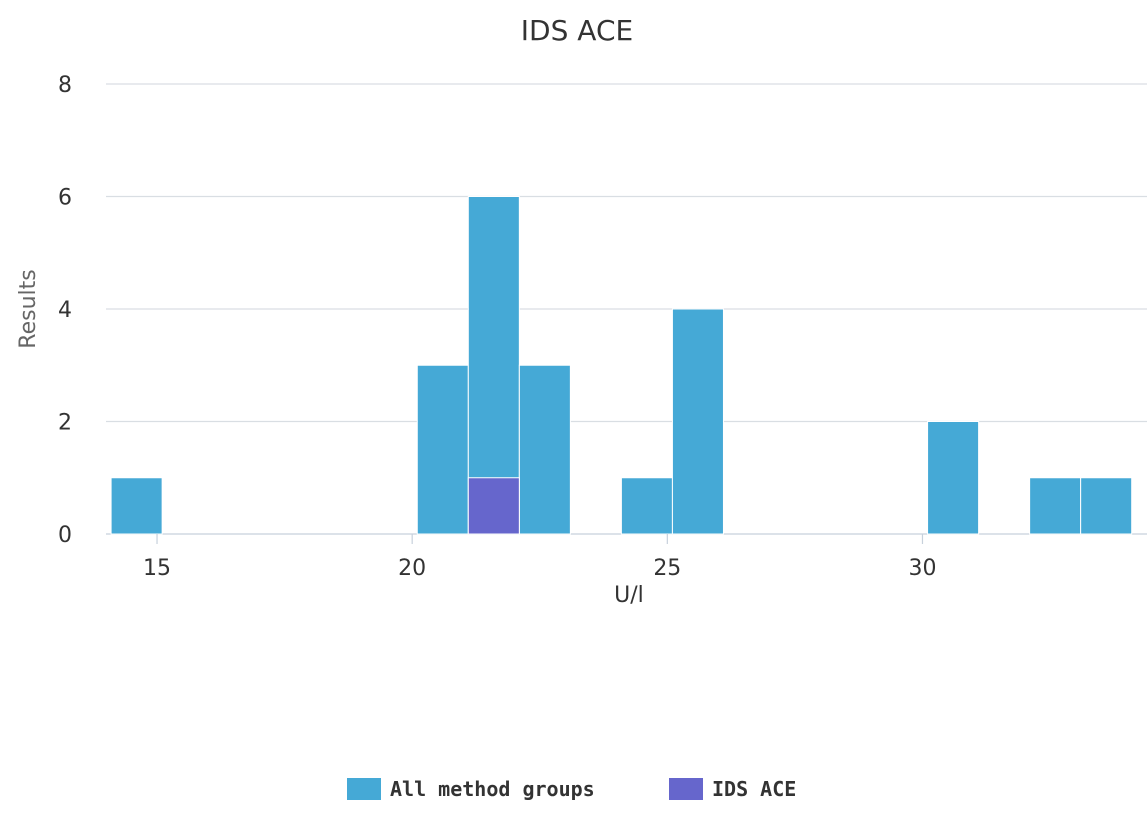 This screenshot has height=814, width=1147. What do you see at coordinates (754, 789) in the screenshot?
I see `legend-label: IDS ACE` at bounding box center [754, 789].